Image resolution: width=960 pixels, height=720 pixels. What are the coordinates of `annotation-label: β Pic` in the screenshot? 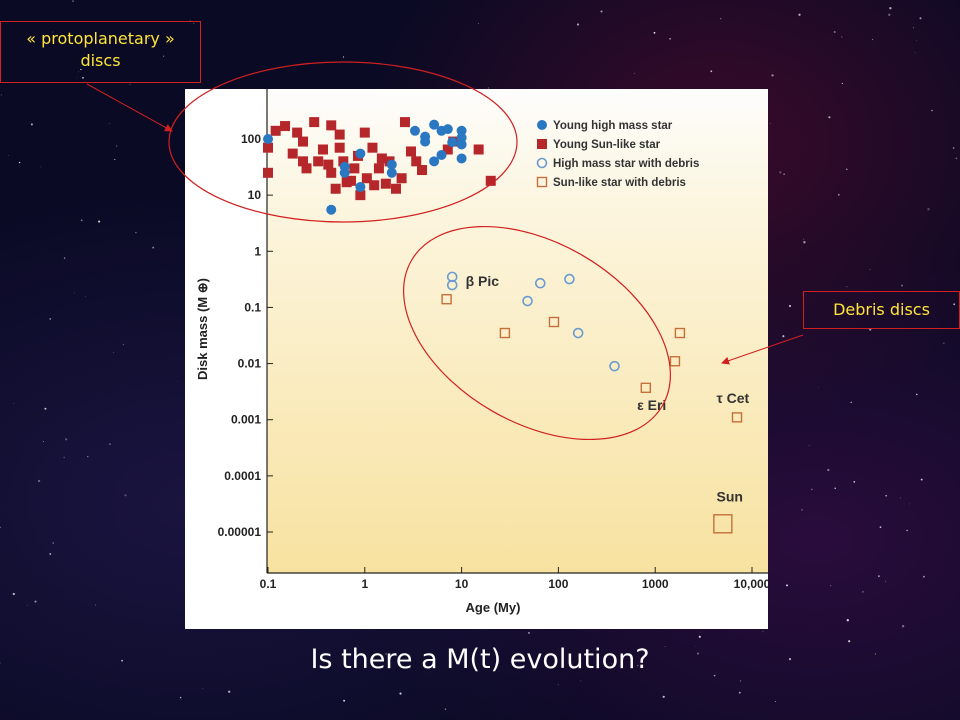 It's located at (483, 281).